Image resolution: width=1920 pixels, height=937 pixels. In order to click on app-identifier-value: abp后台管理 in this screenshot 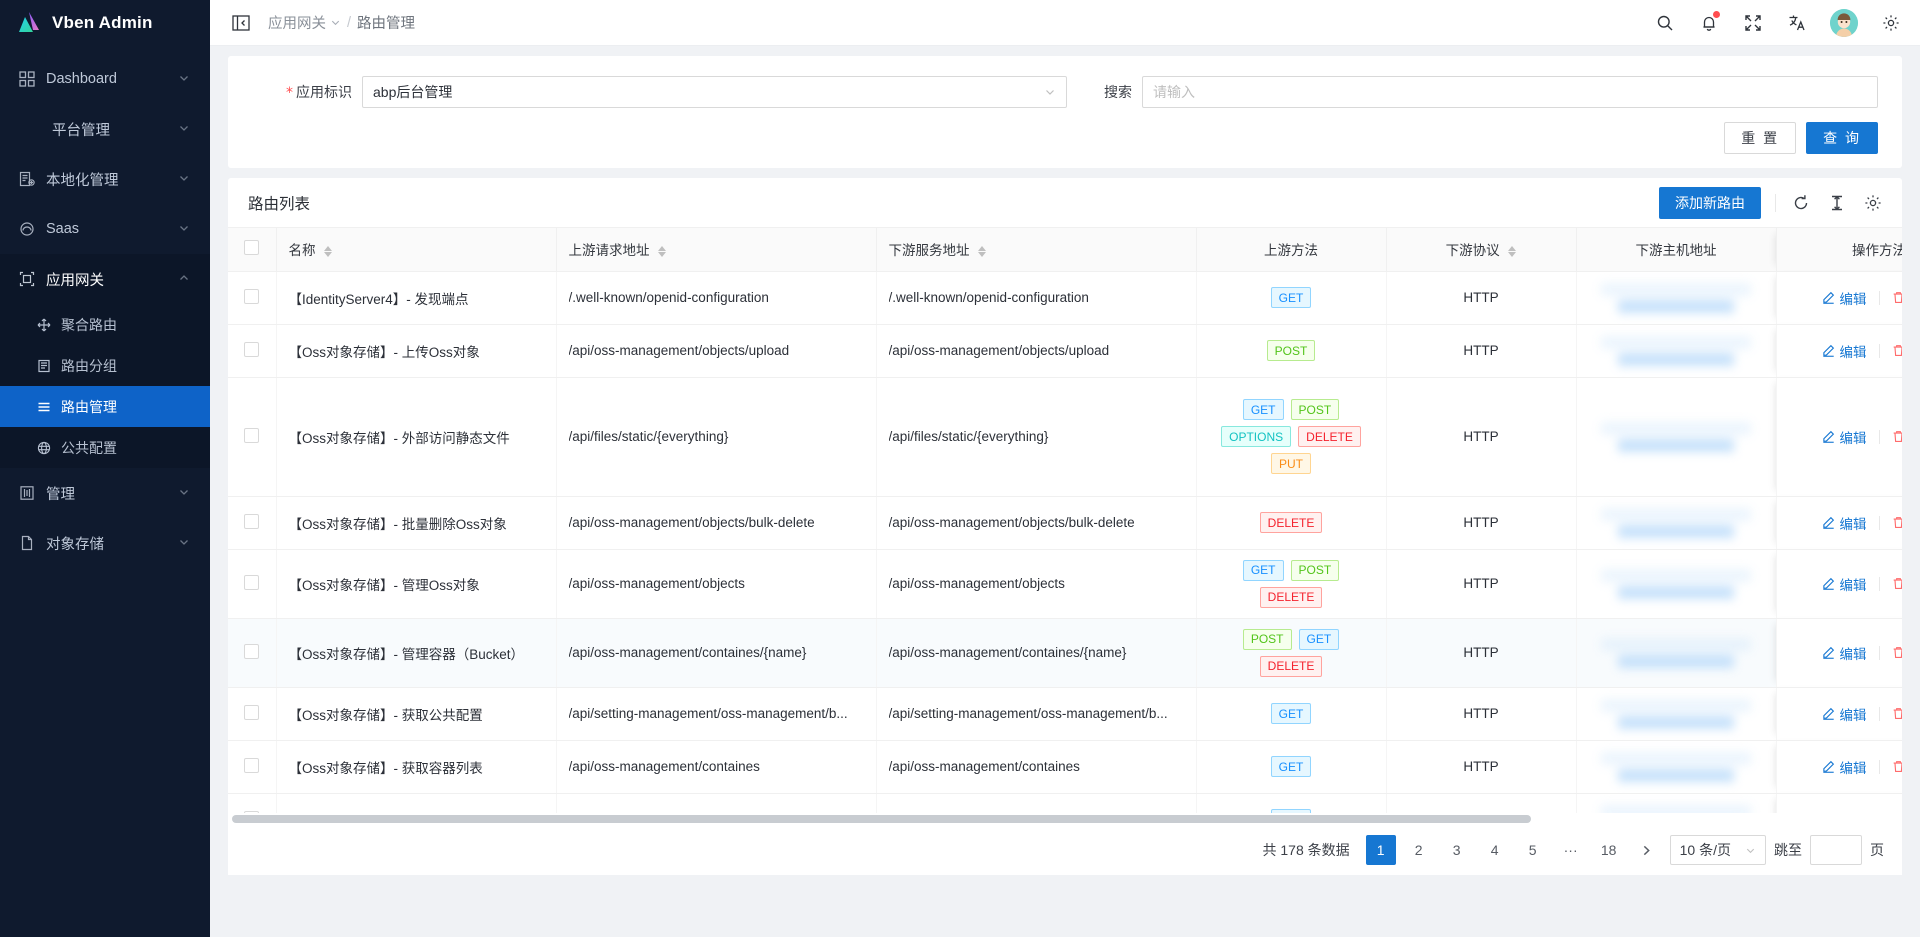, I will do `click(413, 92)`.